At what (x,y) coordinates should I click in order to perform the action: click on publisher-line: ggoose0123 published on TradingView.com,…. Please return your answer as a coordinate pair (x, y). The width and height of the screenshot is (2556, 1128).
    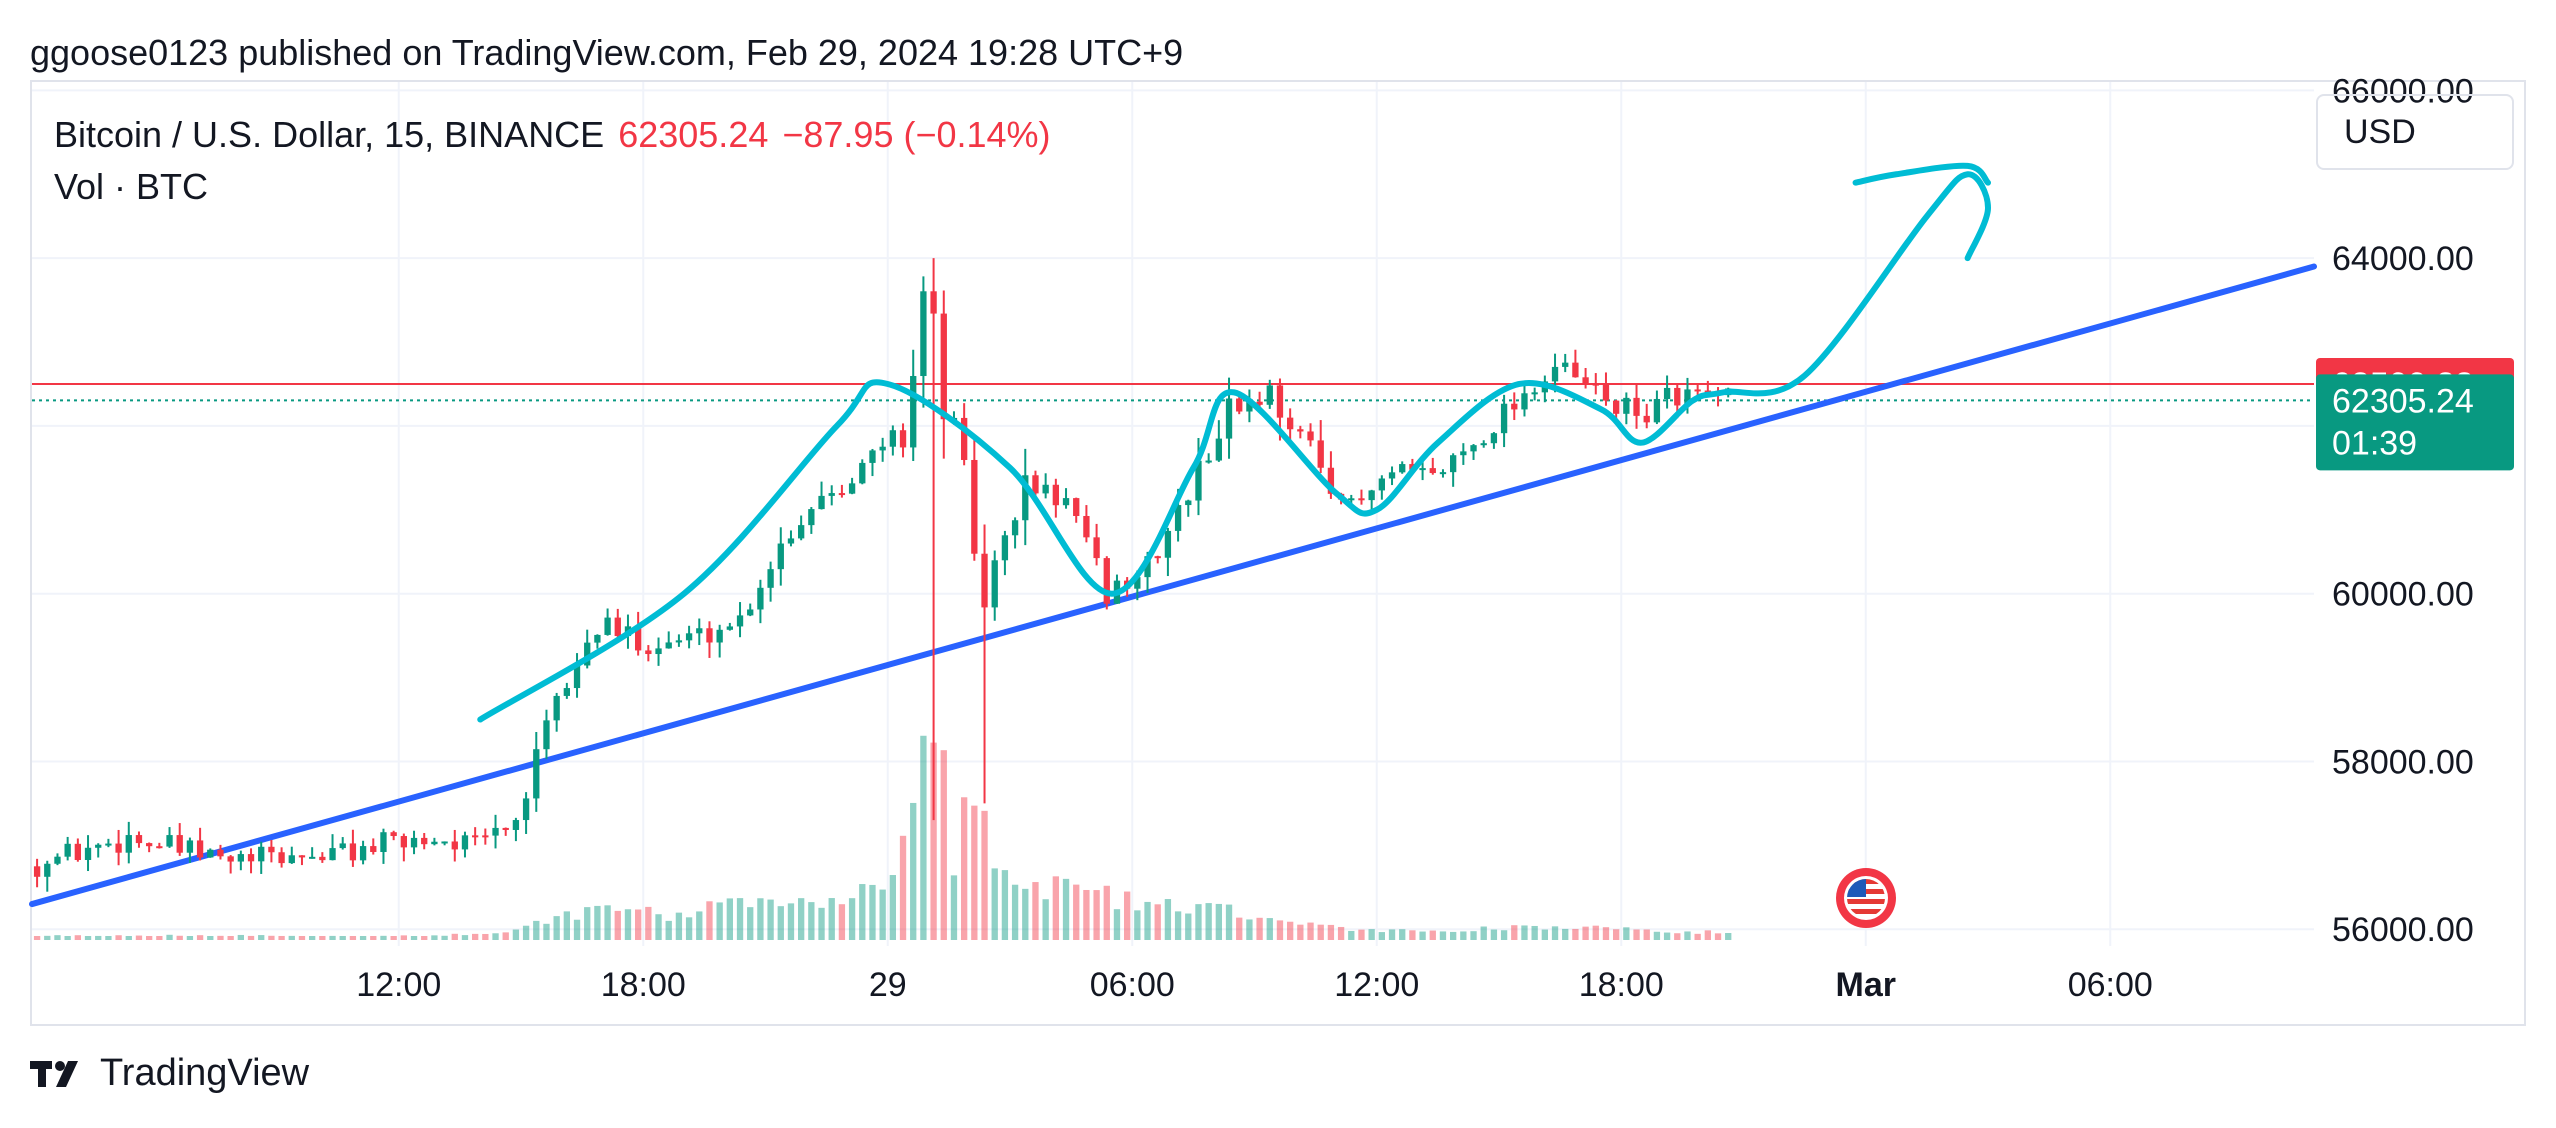
    Looking at the image, I should click on (607, 52).